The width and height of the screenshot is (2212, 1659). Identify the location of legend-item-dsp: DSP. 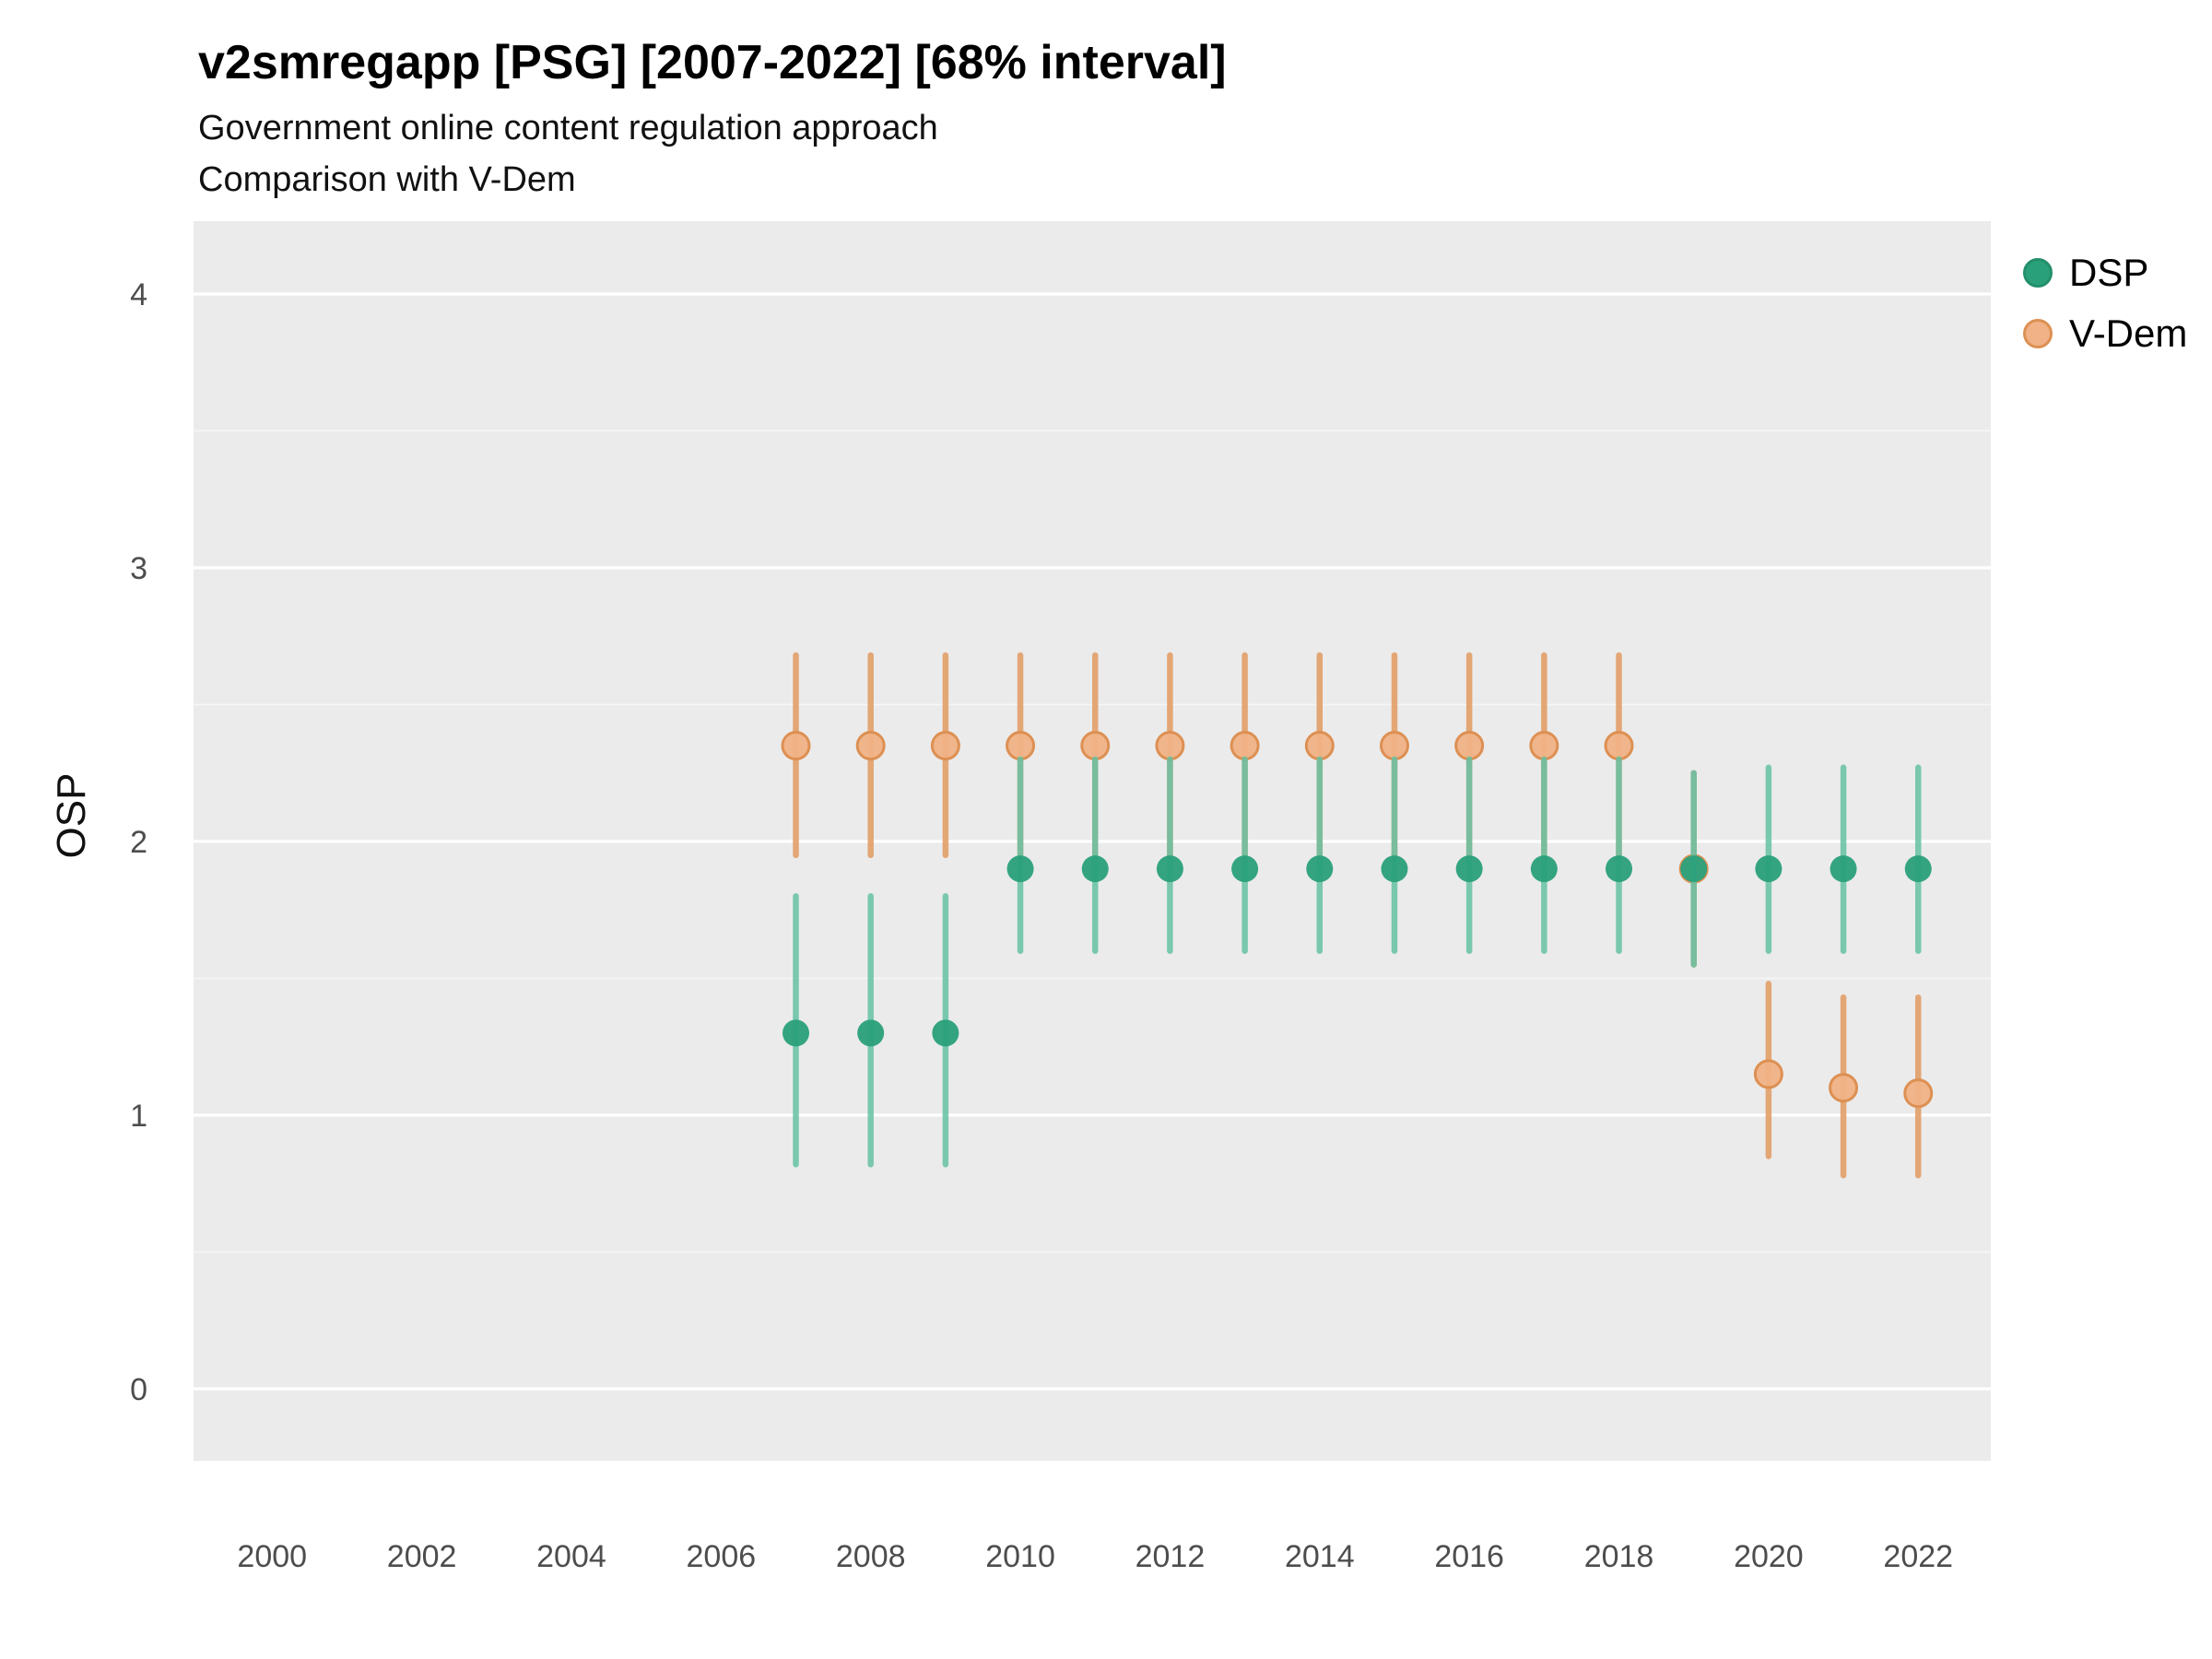
(2105, 273).